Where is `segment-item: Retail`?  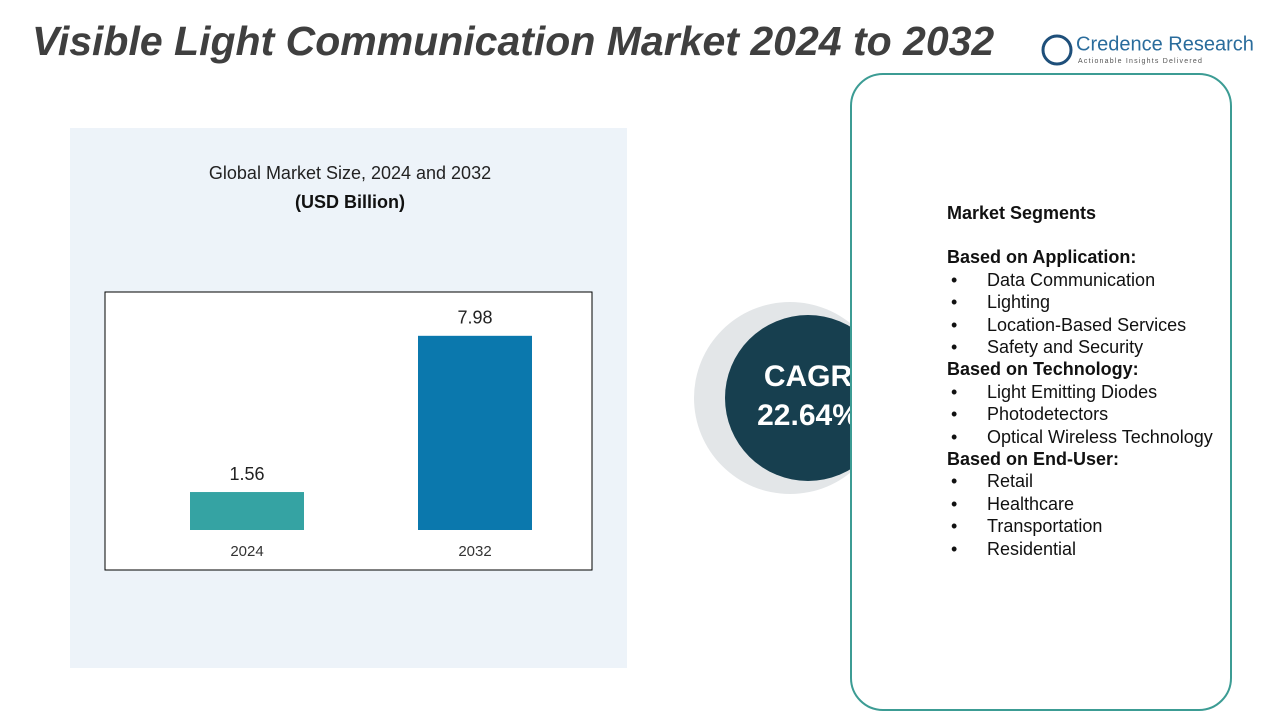 segment-item: Retail is located at coordinates (1082, 481).